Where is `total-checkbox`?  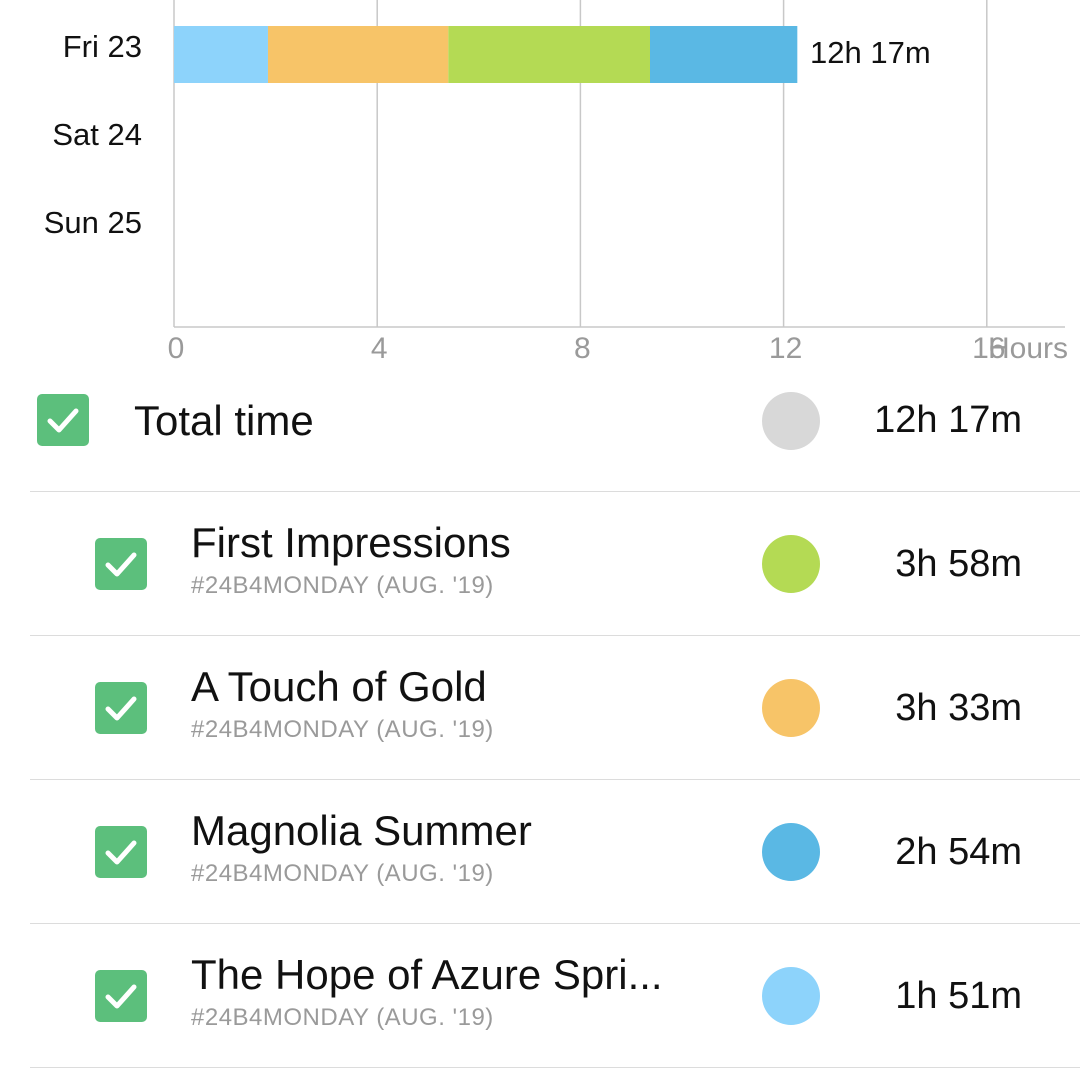
total-checkbox is located at coordinates (63, 420).